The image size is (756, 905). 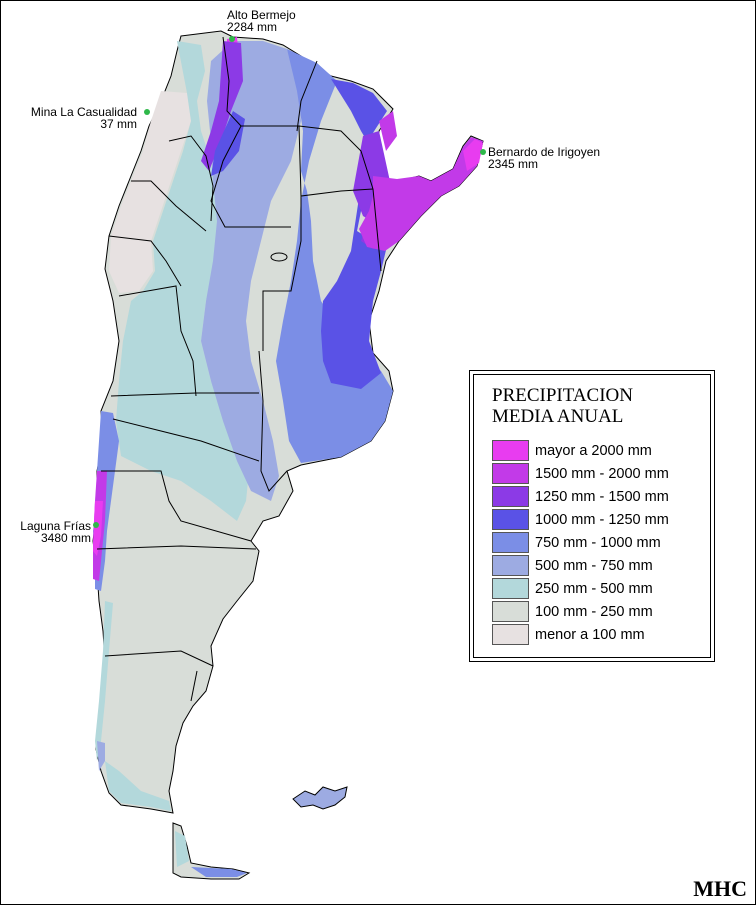 I want to click on label-alto-bermejo-value: 2284 mm, so click(x=252, y=27).